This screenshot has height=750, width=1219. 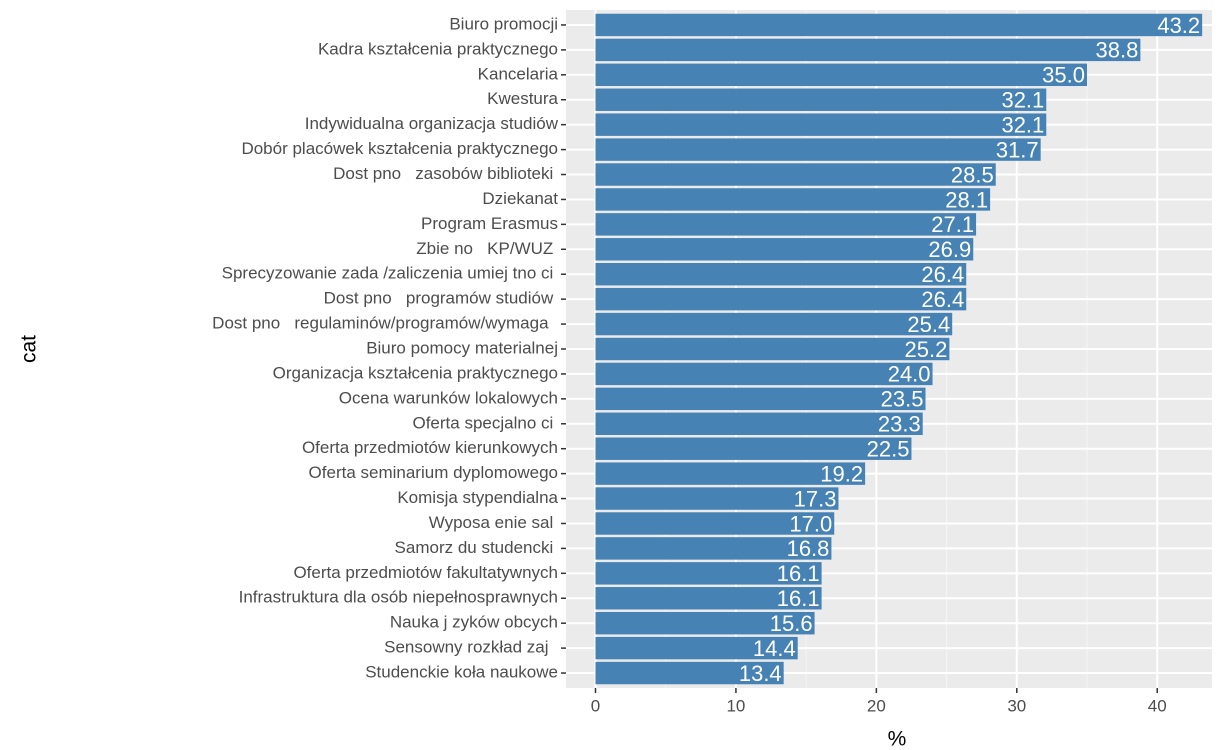 I want to click on value-label: 31.7, so click(x=1017, y=149).